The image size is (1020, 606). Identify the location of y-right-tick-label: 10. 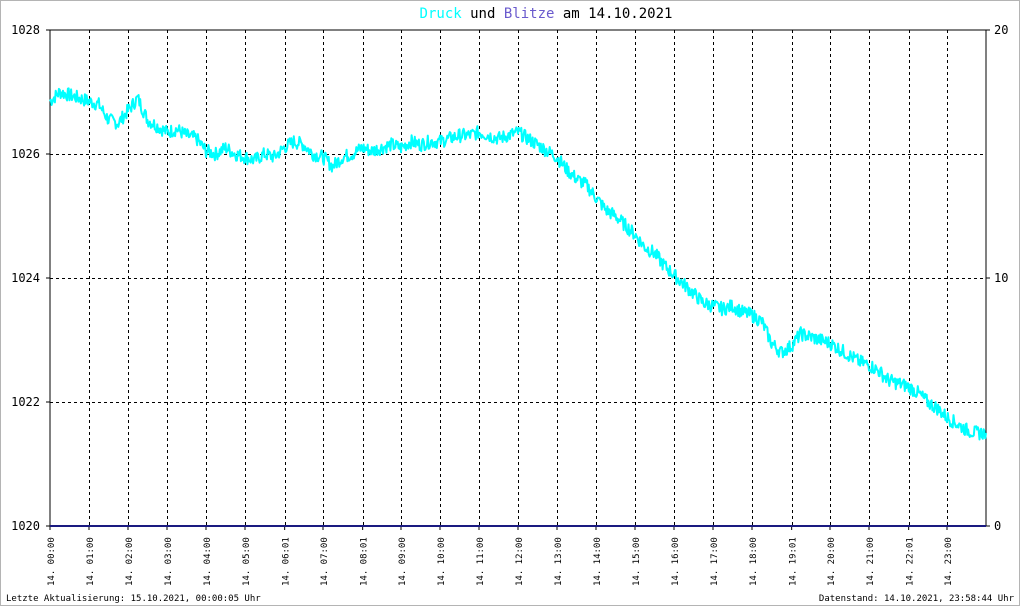
(1001, 278).